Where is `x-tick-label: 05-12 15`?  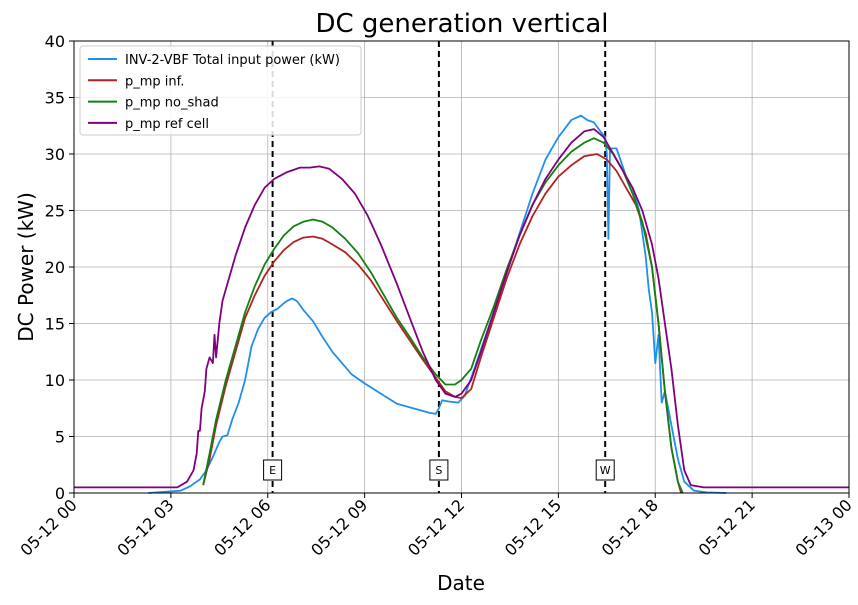 x-tick-label: 05-12 15 is located at coordinates (533, 527).